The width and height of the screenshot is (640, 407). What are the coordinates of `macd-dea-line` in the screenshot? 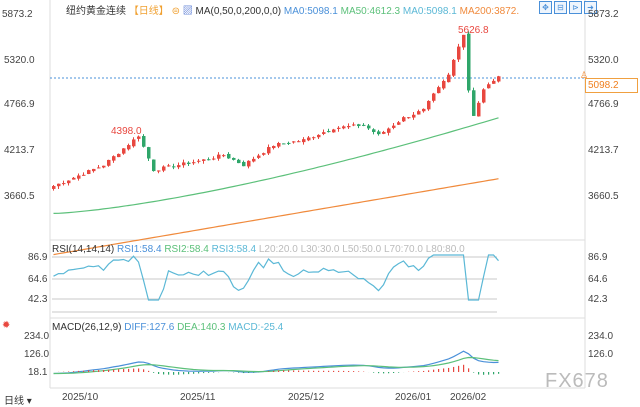 It's located at (276, 365).